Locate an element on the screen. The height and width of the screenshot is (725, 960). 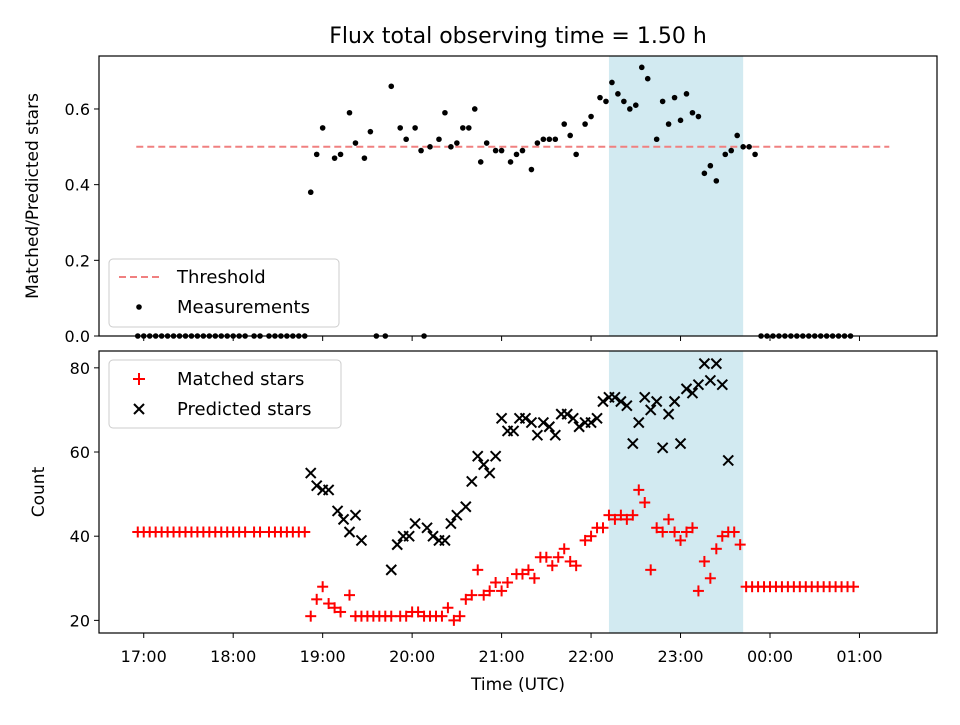
y-tick-label: 60 is located at coordinates (80, 452).